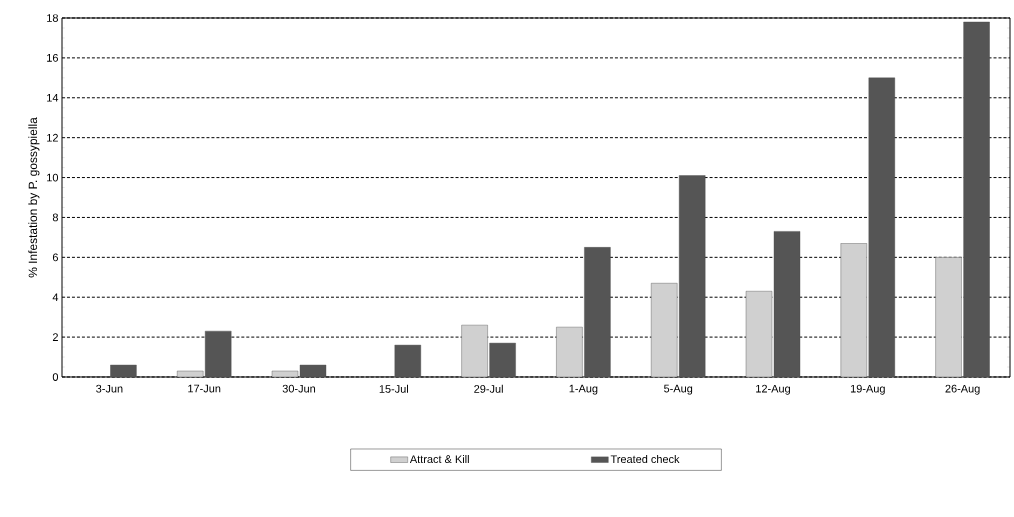 The width and height of the screenshot is (1014, 517). What do you see at coordinates (52, 137) in the screenshot?
I see `y-tick-label: 12` at bounding box center [52, 137].